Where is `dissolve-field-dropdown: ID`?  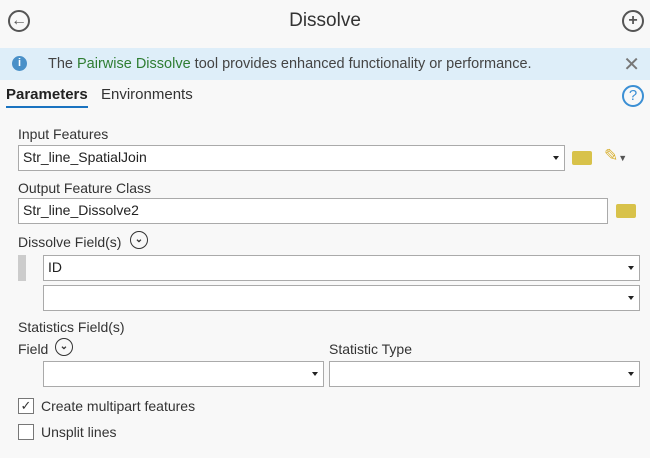 dissolve-field-dropdown: ID is located at coordinates (341, 268).